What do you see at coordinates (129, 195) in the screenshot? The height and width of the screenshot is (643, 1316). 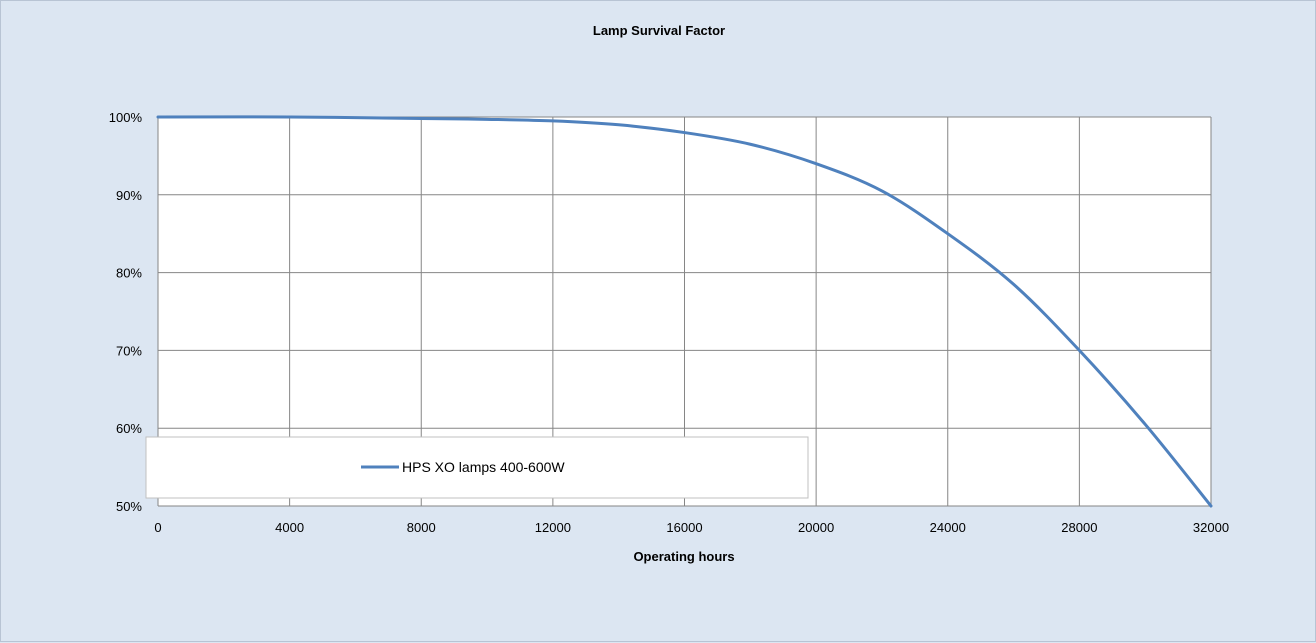 I see `y-tick-label: 90%` at bounding box center [129, 195].